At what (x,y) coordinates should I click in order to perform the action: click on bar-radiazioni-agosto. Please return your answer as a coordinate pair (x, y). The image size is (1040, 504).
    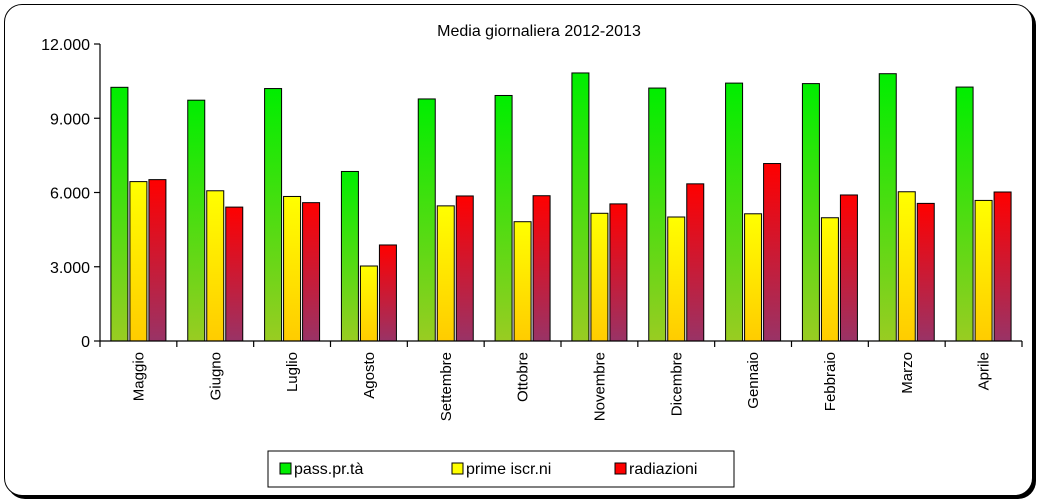
    Looking at the image, I should click on (387, 293).